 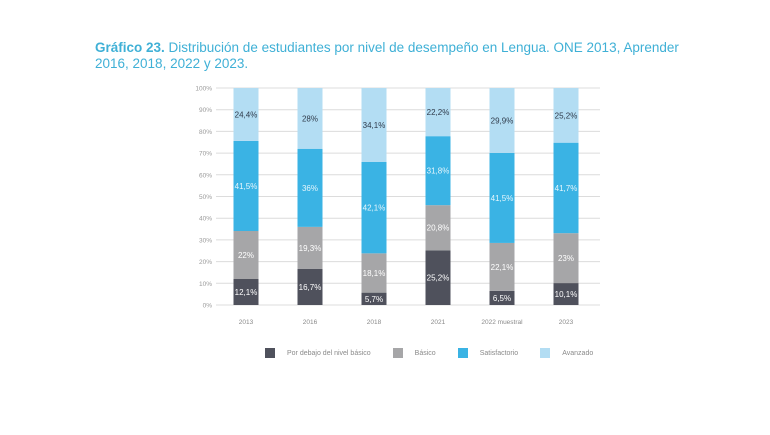 I want to click on data-label: 42,1%, so click(x=374, y=208).